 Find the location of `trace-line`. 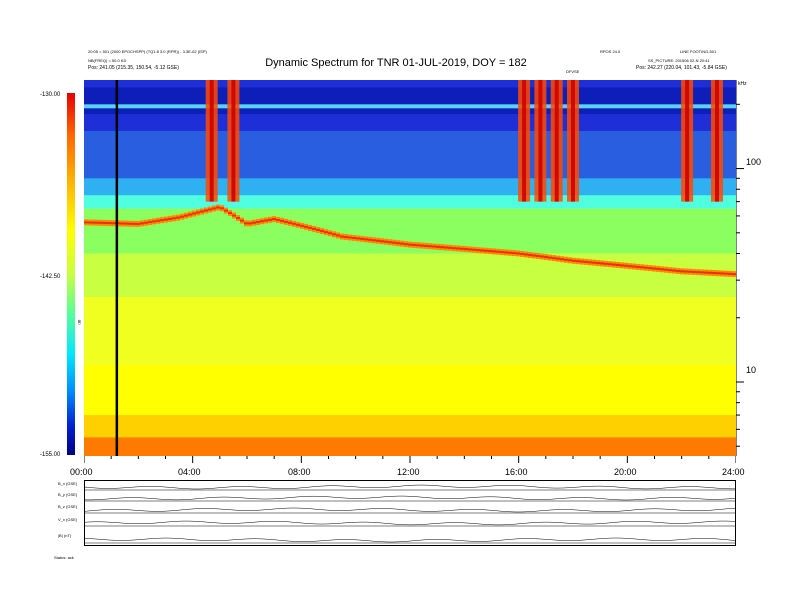

trace-line is located at coordinates (410, 523).